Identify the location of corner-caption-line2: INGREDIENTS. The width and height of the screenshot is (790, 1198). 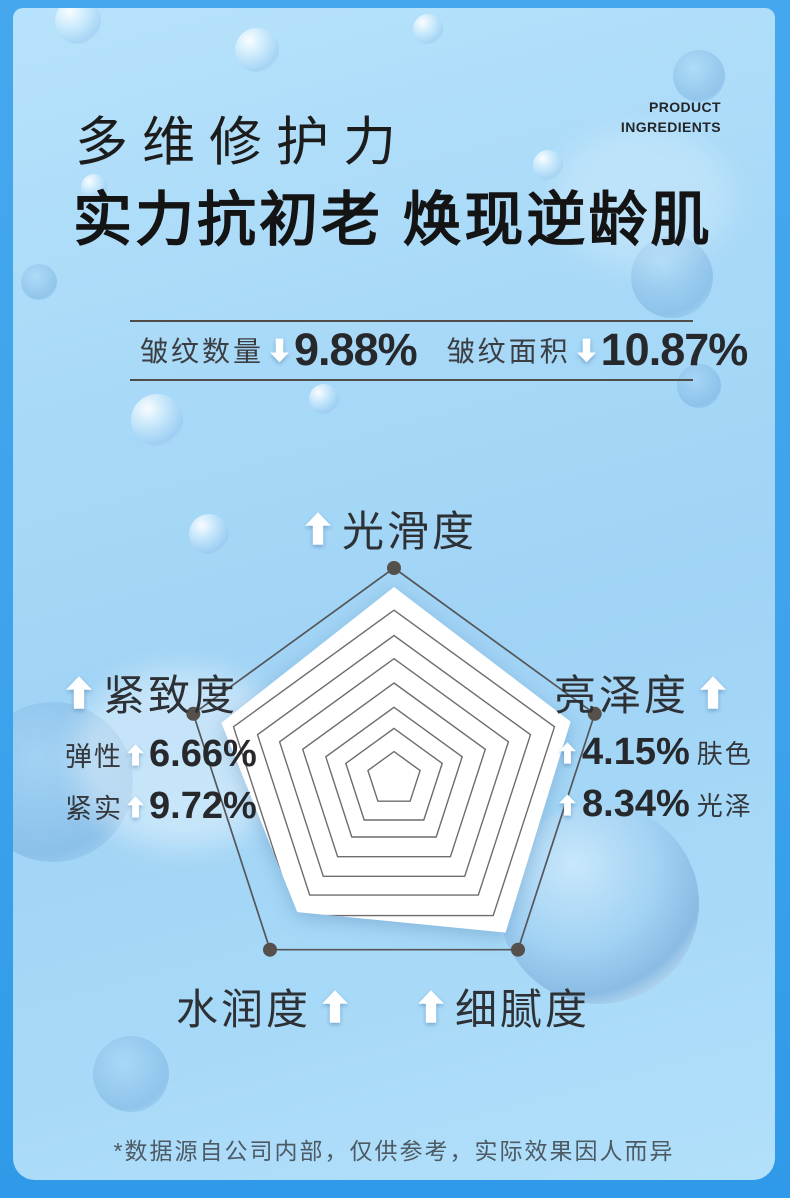
(670, 126).